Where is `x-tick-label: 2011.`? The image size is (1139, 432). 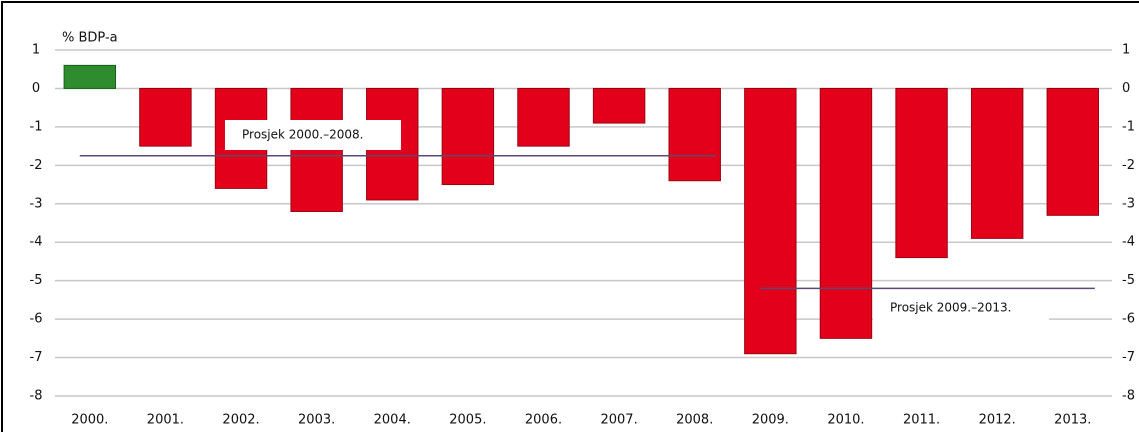
x-tick-label: 2011. is located at coordinates (921, 420).